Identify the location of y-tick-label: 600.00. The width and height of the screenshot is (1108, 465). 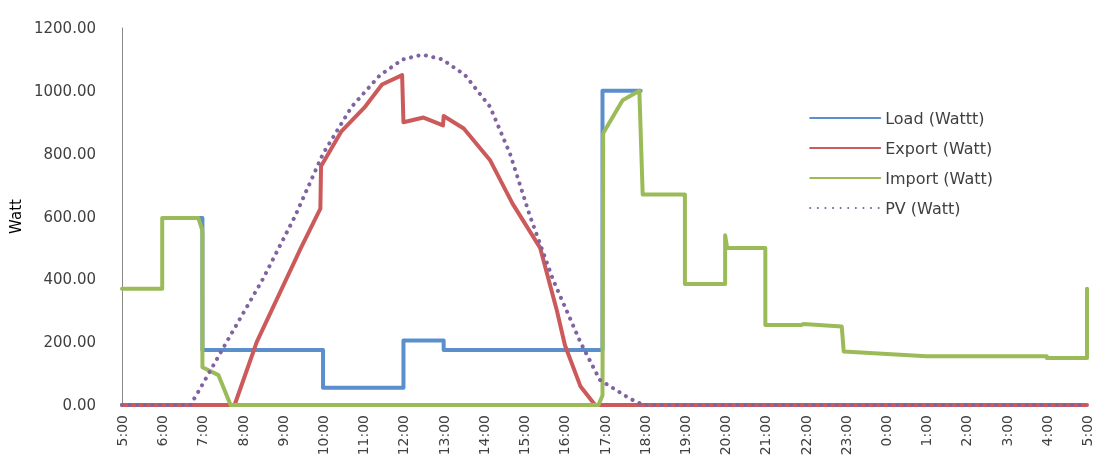
(69, 216).